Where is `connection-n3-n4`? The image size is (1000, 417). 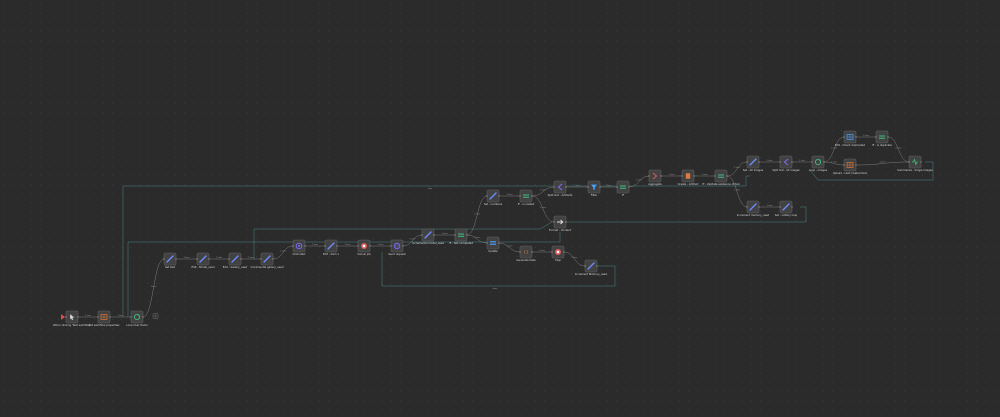
connection-n3-n4 is located at coordinates (153, 288).